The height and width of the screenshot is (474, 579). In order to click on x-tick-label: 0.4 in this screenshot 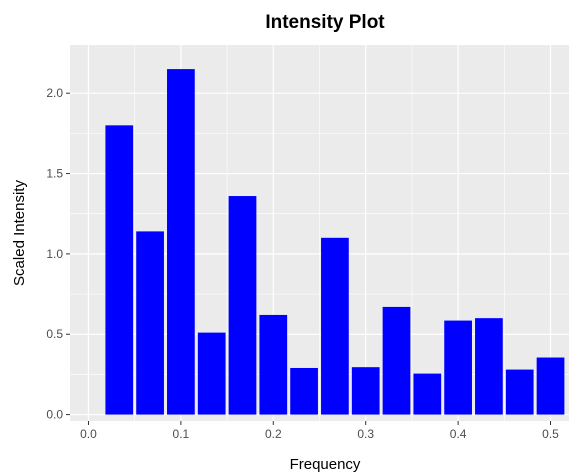, I will do `click(458, 434)`.